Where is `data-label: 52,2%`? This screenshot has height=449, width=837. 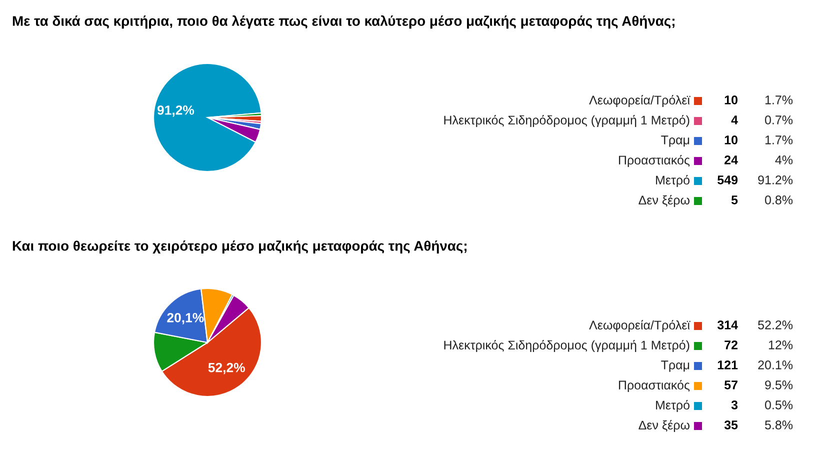 data-label: 52,2% is located at coordinates (226, 368).